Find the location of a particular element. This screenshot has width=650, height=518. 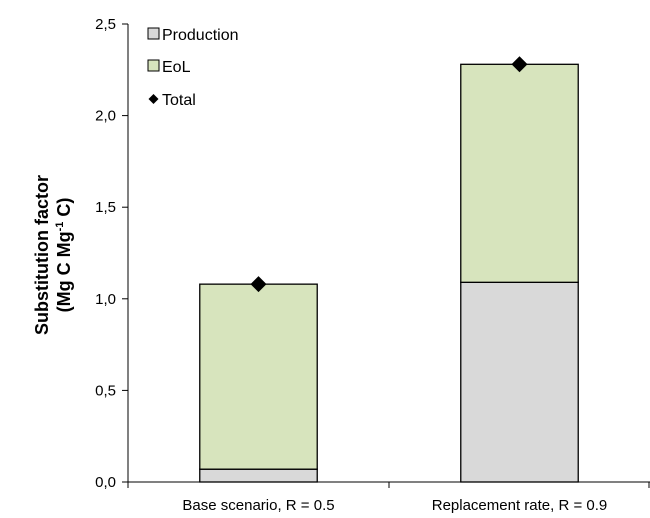

y-tick-label: 2,0 is located at coordinates (105, 116).